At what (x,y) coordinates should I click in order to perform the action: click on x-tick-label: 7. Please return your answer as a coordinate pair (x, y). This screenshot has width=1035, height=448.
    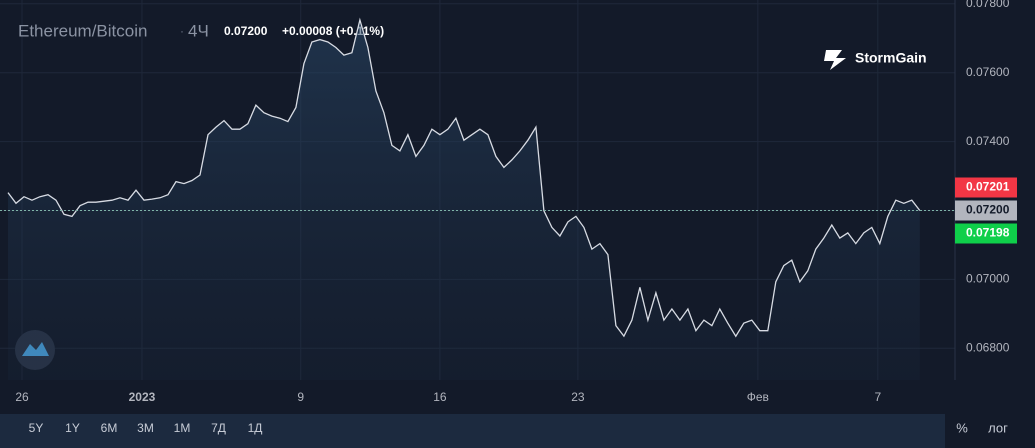
    Looking at the image, I should click on (877, 397).